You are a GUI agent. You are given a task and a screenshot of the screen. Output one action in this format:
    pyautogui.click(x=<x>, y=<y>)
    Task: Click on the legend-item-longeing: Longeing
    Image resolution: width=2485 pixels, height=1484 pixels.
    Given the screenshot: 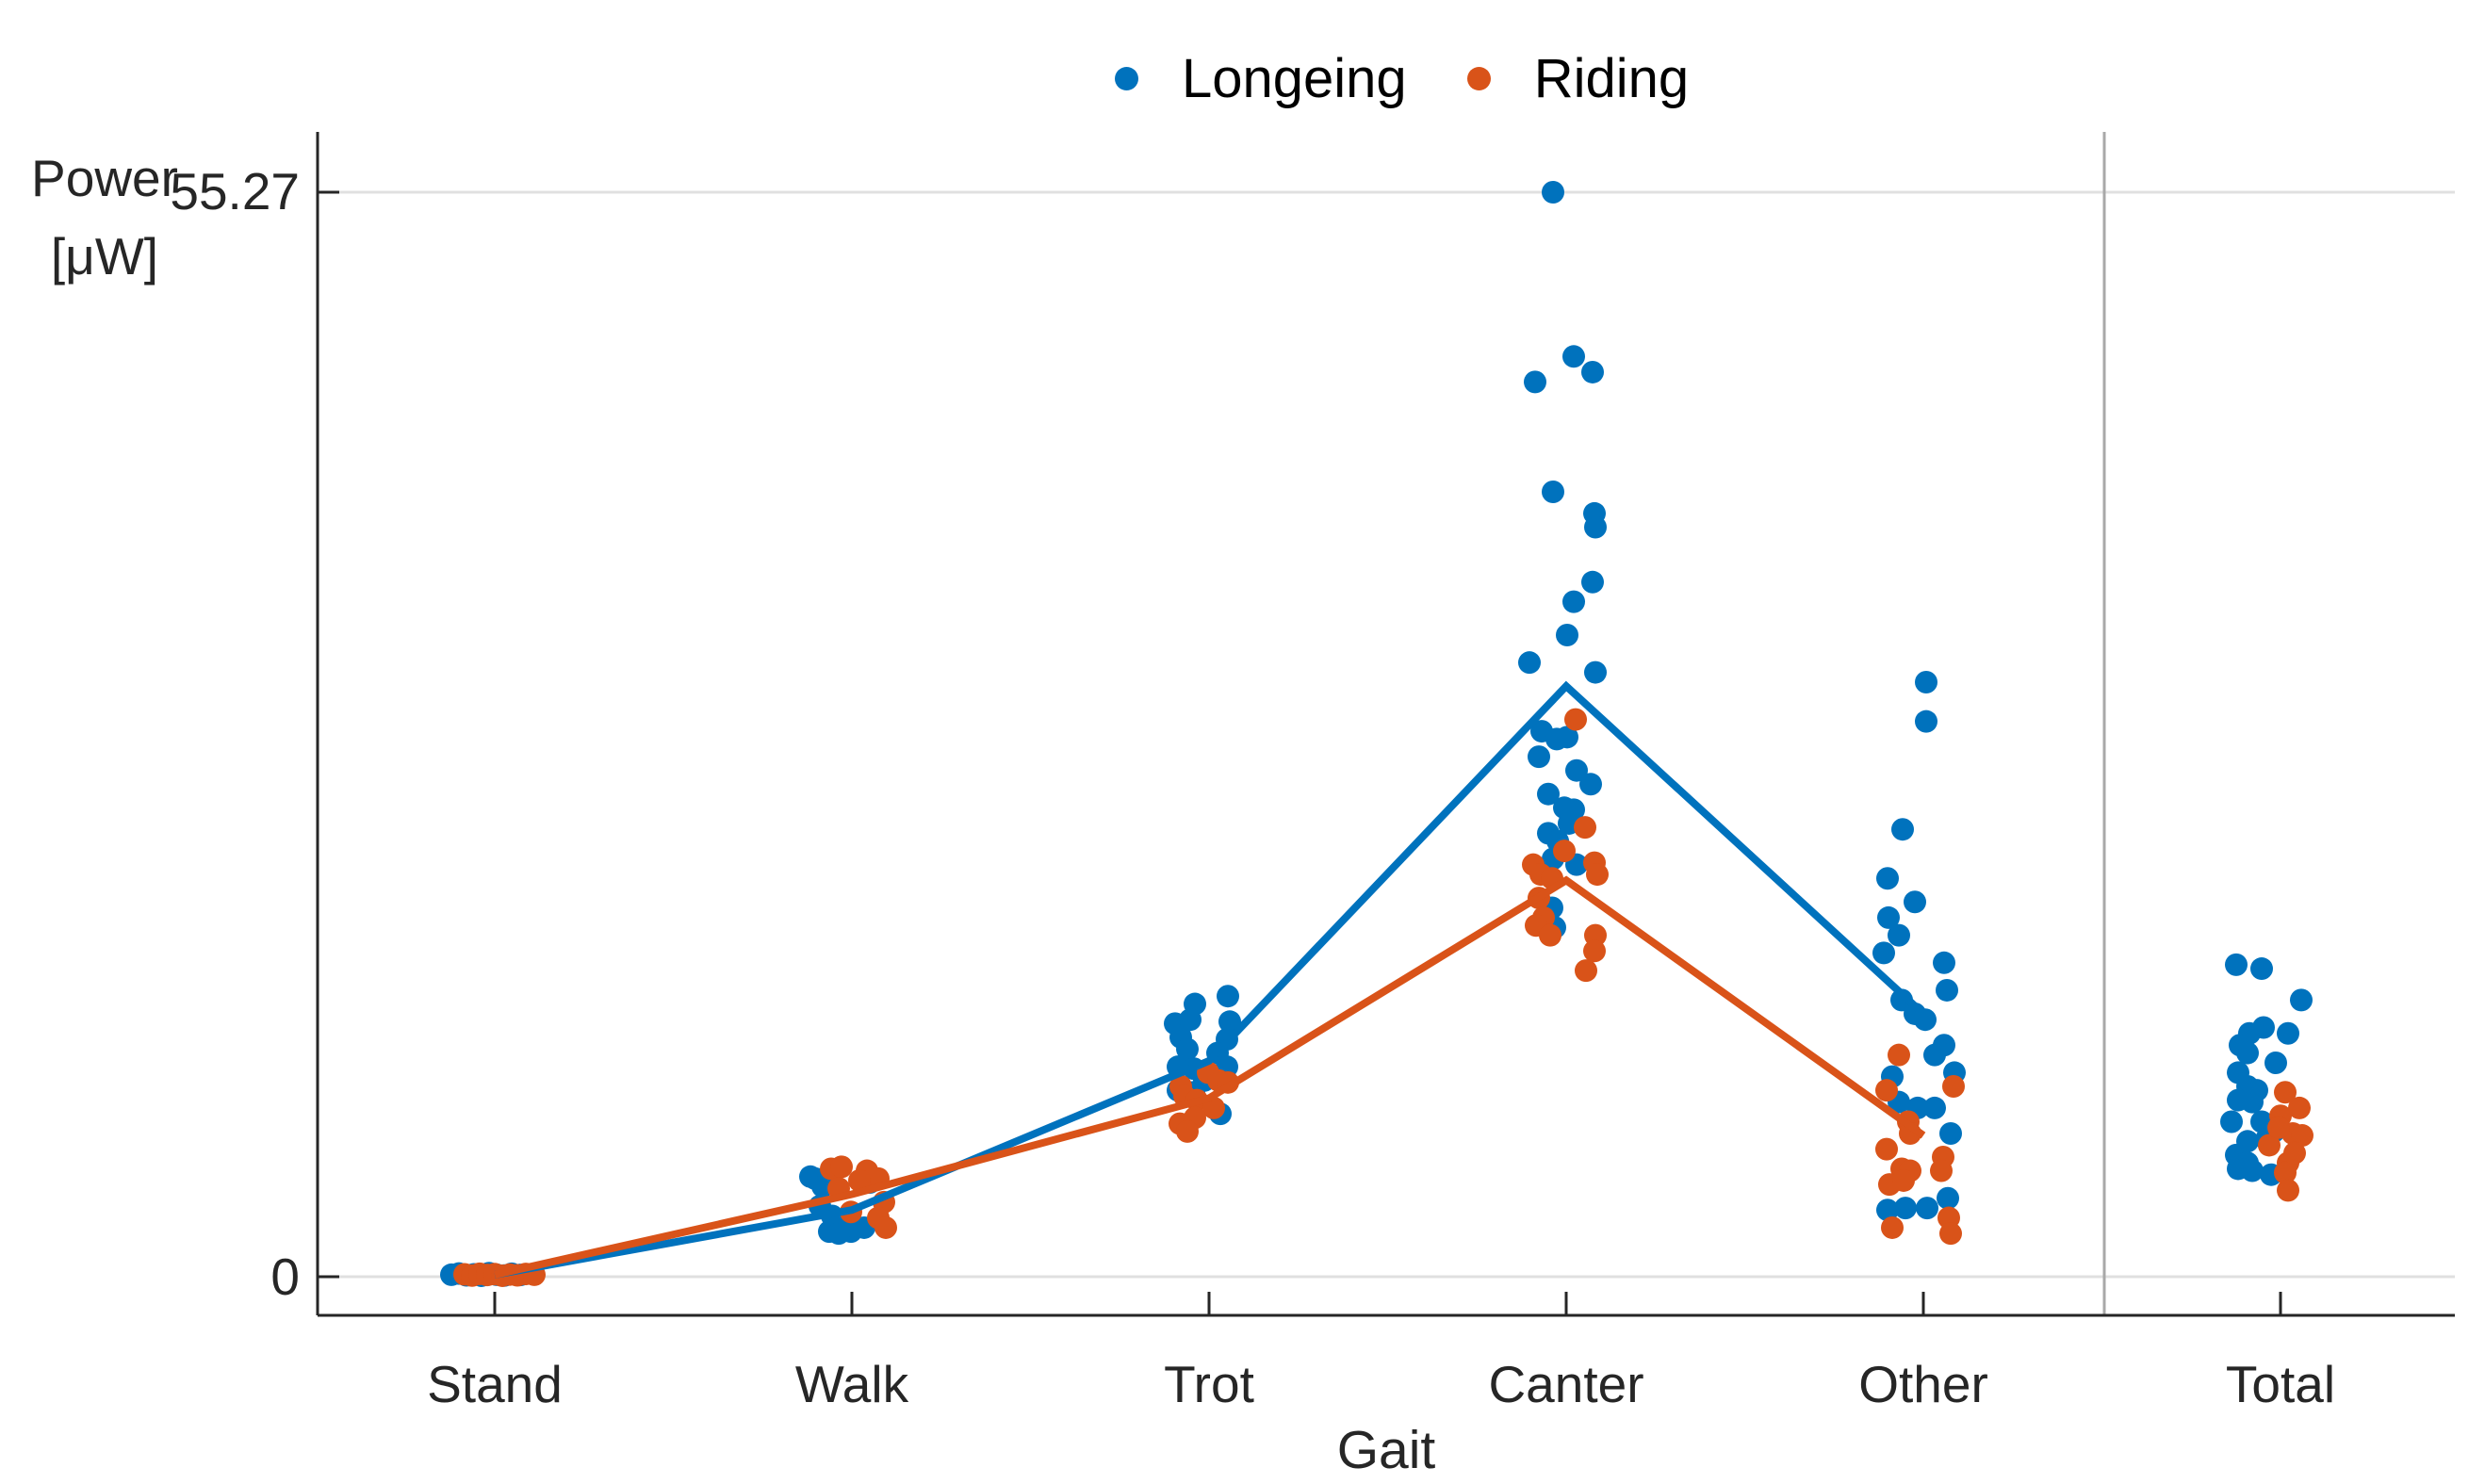 What is the action you would take?
    pyautogui.click(x=1261, y=78)
    